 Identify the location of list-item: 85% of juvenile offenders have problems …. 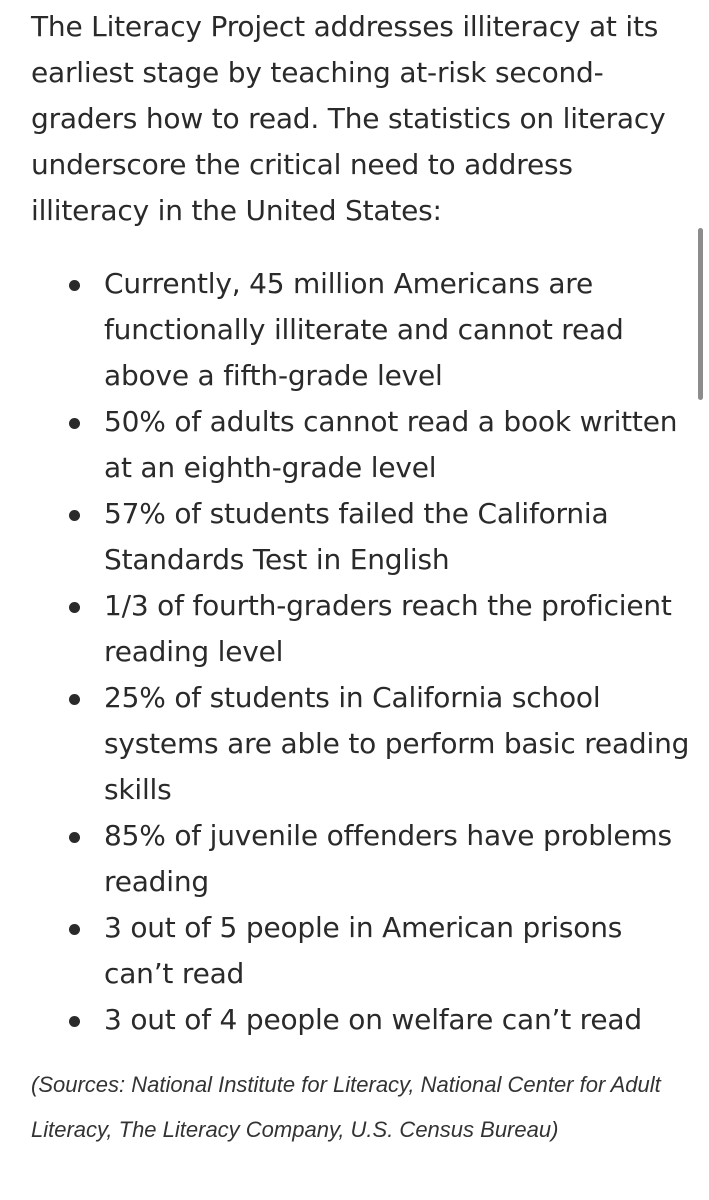
(354, 859).